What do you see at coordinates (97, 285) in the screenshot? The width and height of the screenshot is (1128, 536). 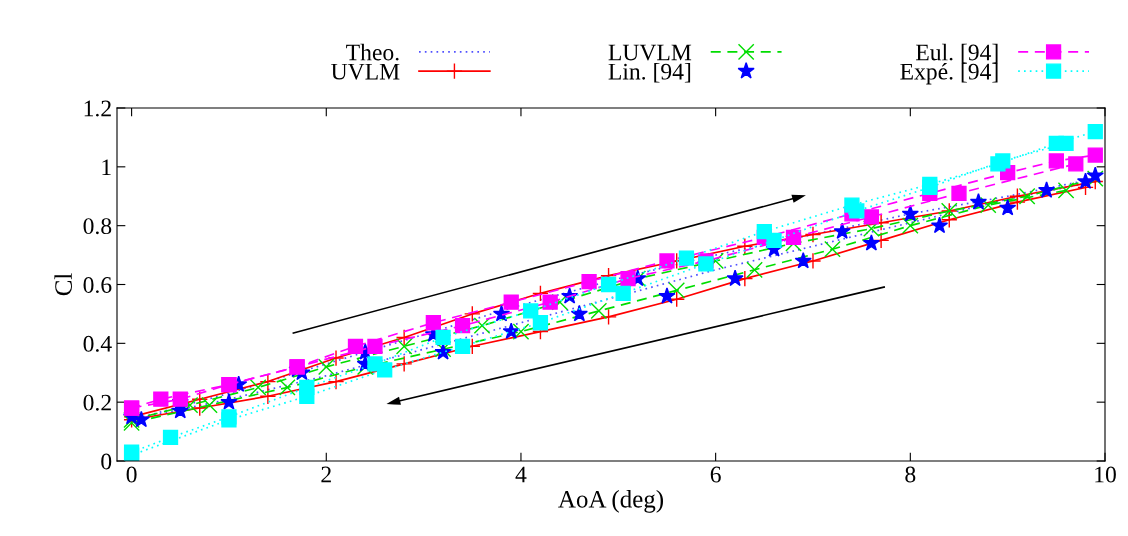 I see `y-tick-label: 0.6` at bounding box center [97, 285].